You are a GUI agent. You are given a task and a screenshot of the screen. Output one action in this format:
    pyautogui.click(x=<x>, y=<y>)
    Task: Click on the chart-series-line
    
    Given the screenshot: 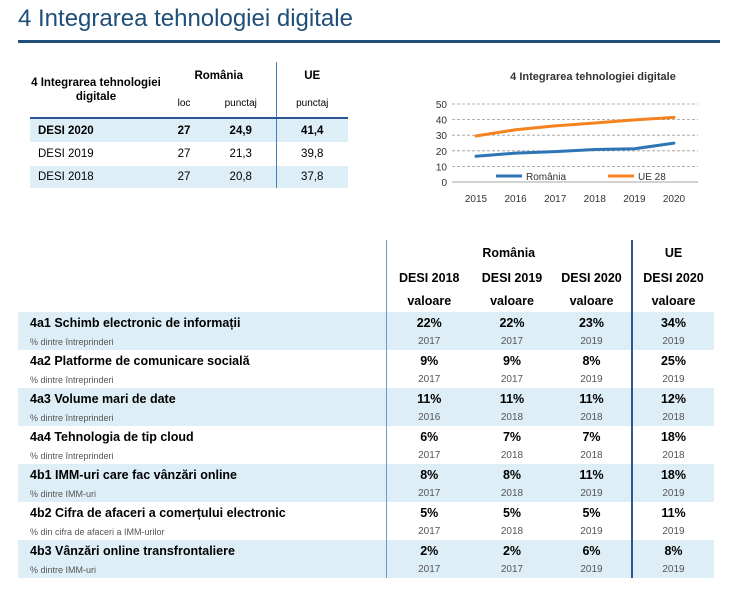 What is the action you would take?
    pyautogui.click(x=575, y=126)
    